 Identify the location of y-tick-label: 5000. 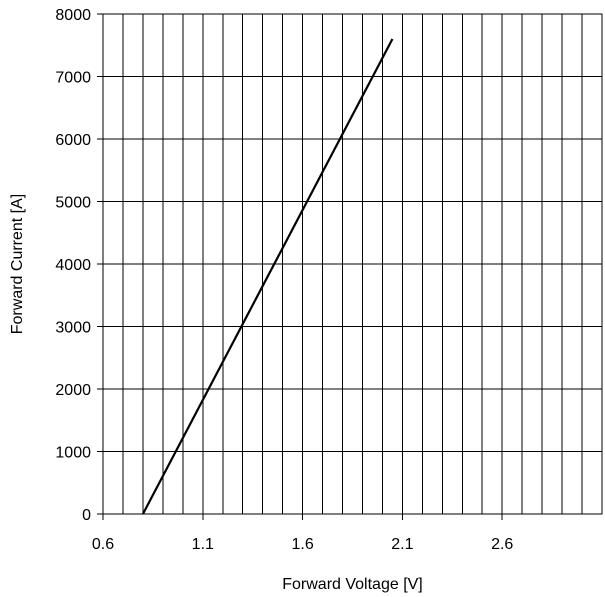
(73, 203).